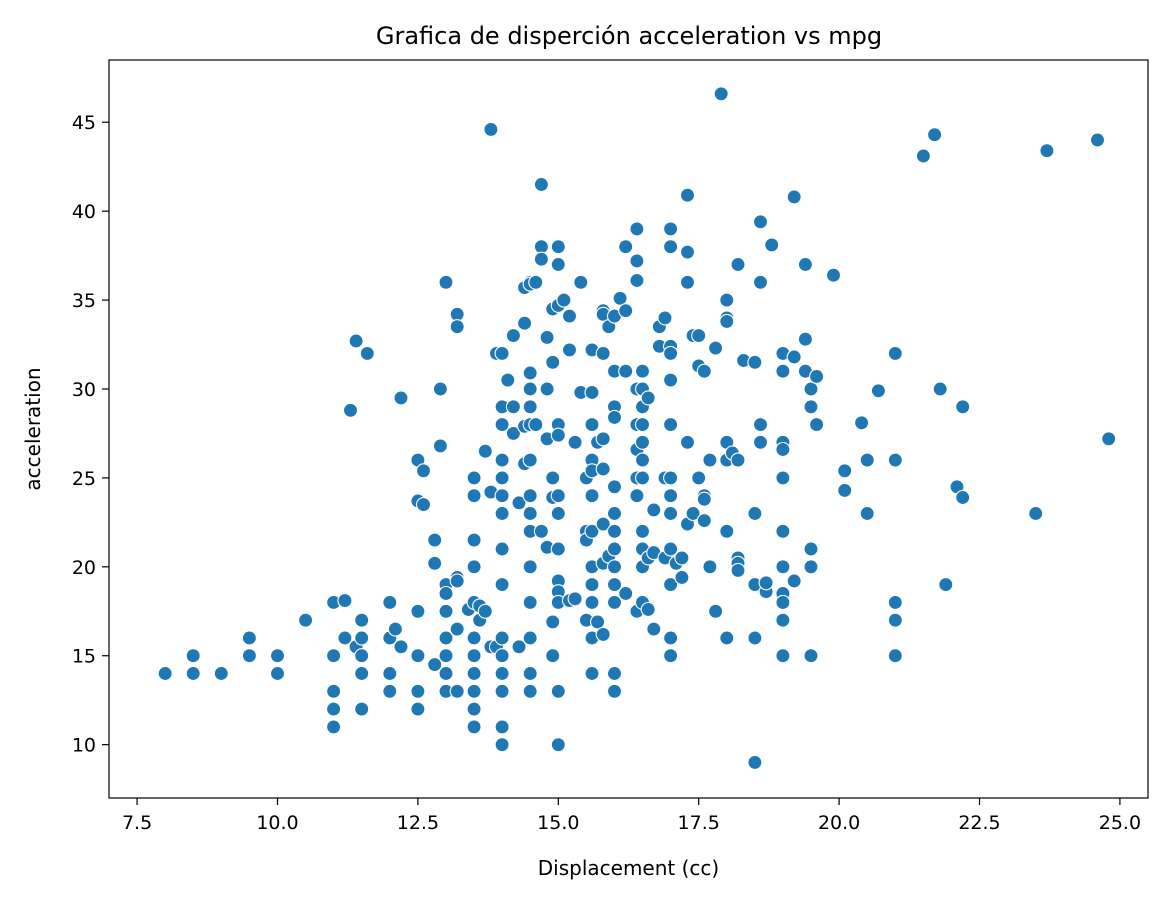 The height and width of the screenshot is (900, 1169). Describe the element at coordinates (84, 657) in the screenshot. I see `y-tick-label: 15` at that location.